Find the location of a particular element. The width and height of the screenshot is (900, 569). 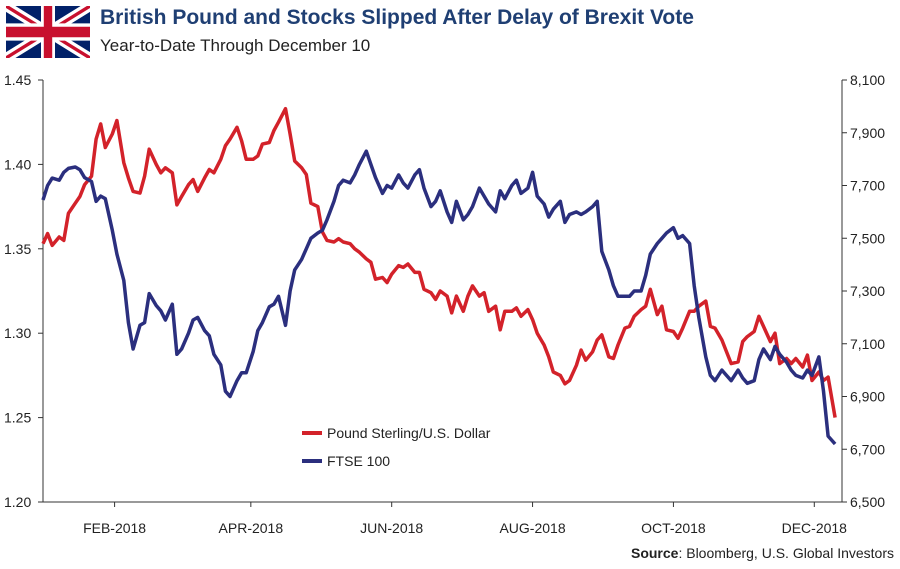

right-tick-label: 6,900 is located at coordinates (867, 397).